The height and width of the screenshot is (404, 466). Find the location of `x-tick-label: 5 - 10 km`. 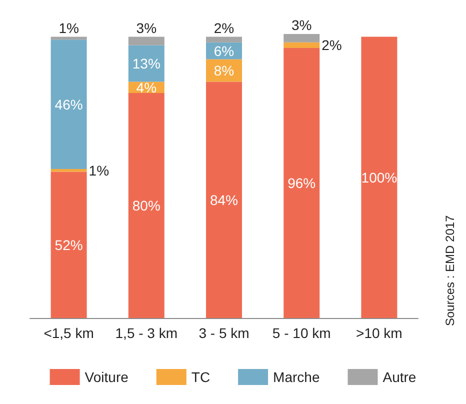

x-tick-label: 5 - 10 km is located at coordinates (301, 333).